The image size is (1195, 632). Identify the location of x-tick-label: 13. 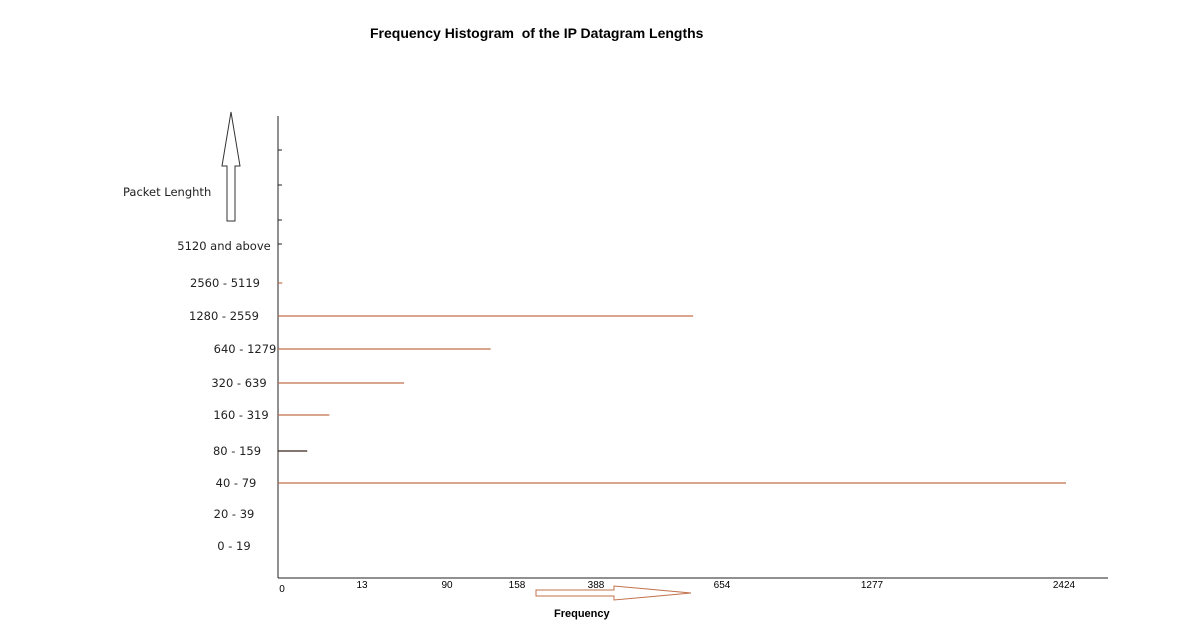
(362, 585).